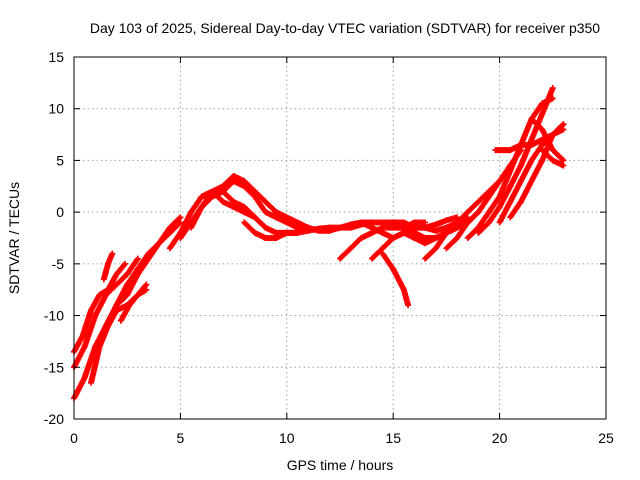 The width and height of the screenshot is (640, 480). I want to click on y-tick-label: 5, so click(60, 160).